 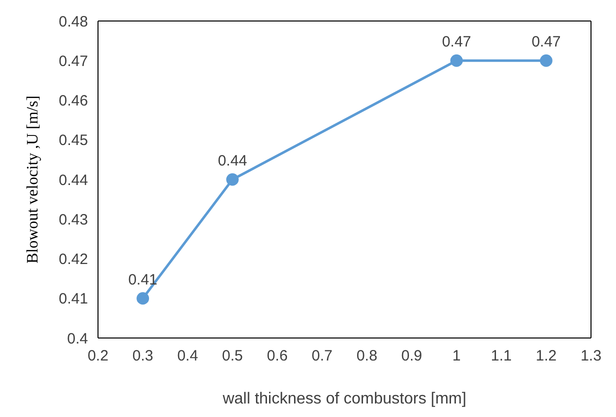 I want to click on y-tick-label: 0.47, so click(x=73, y=61).